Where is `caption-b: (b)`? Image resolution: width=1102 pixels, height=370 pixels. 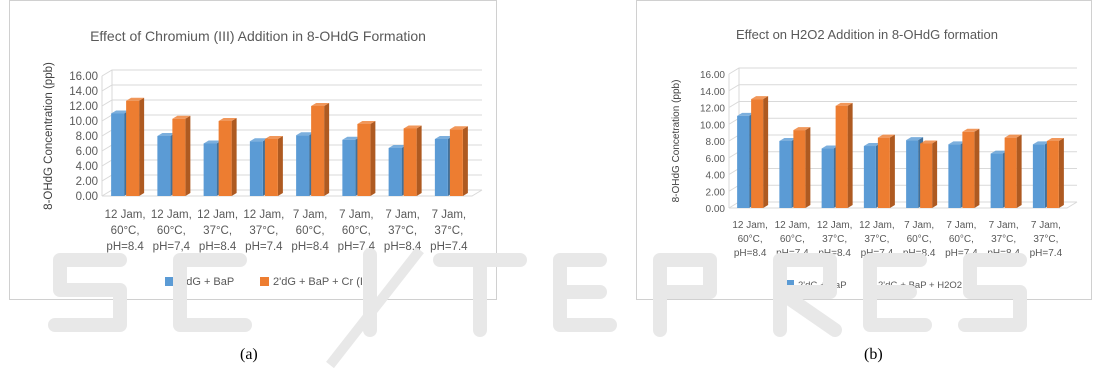 caption-b: (b) is located at coordinates (873, 354).